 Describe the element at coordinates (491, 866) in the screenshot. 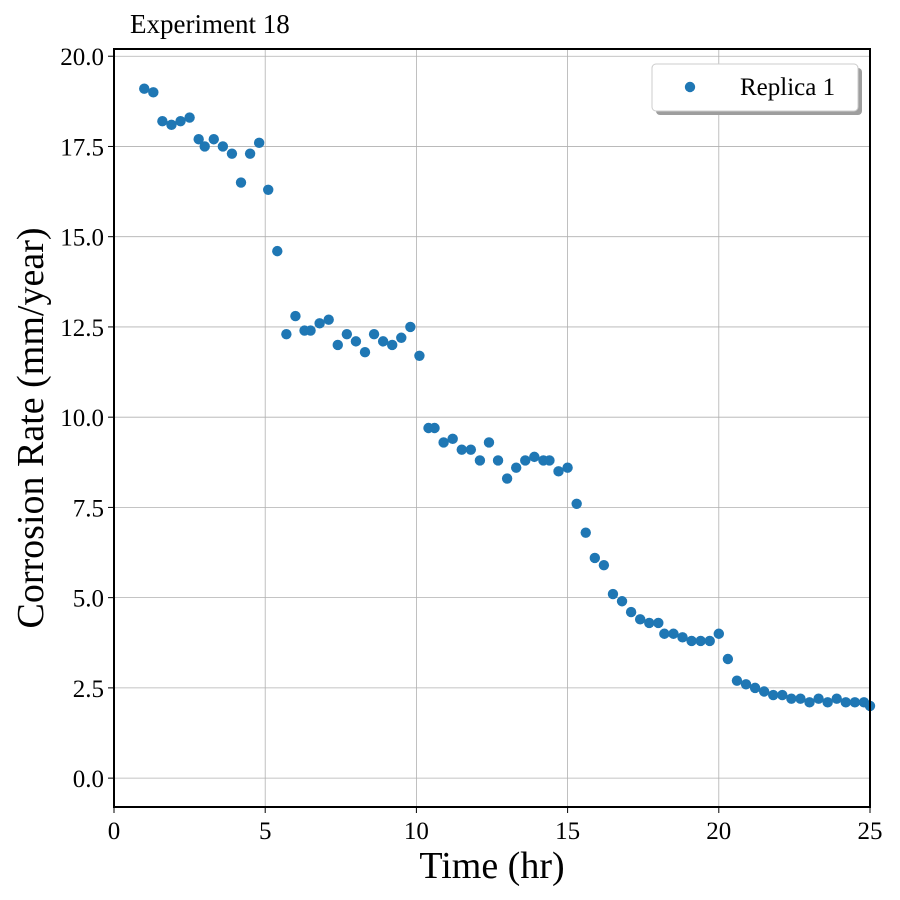

I see `x-axis-title: Time (hr)` at that location.